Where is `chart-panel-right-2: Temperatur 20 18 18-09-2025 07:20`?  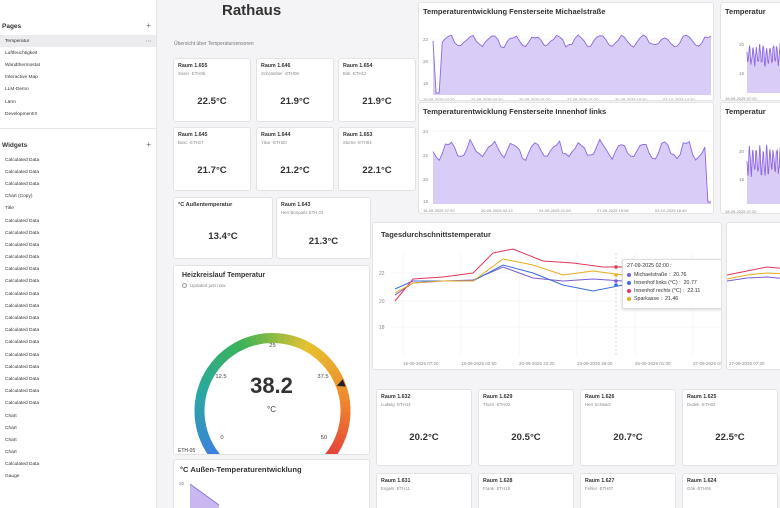
chart-panel-right-2: Temperatur 20 18 18-09-2025 07:20 is located at coordinates (750, 158).